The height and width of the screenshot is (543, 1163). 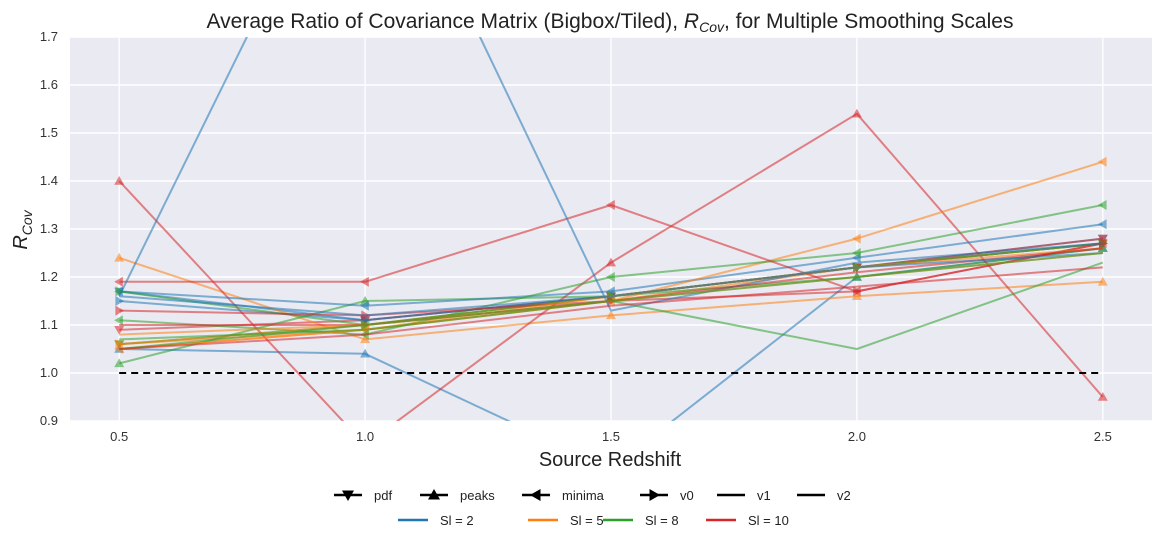 I want to click on ylabel-sub: Cov, so click(x=27, y=222).